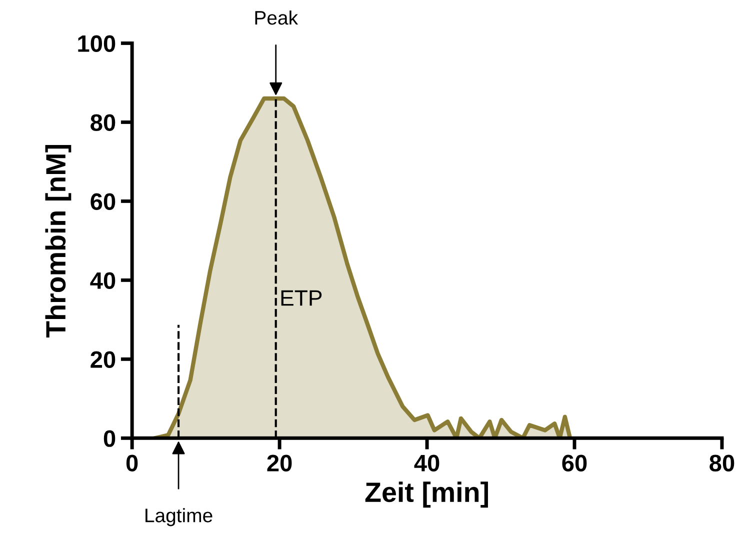 This screenshot has height=547, width=742. I want to click on x-tick-label: 60, so click(574, 463).